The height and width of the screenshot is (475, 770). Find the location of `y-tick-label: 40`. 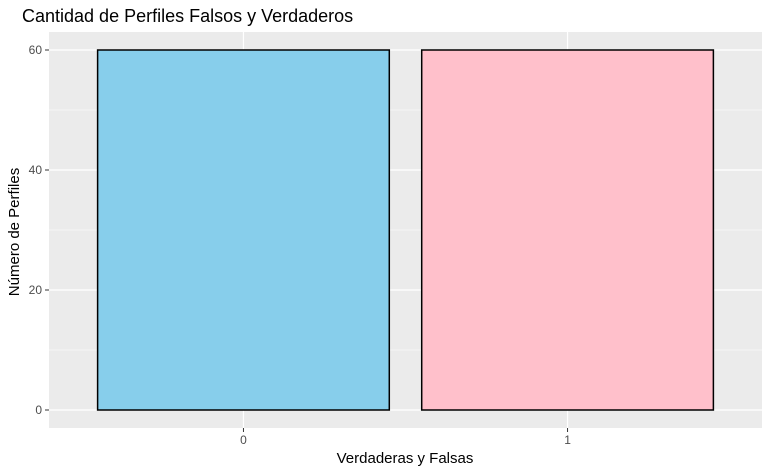

y-tick-label: 40 is located at coordinates (36, 170).